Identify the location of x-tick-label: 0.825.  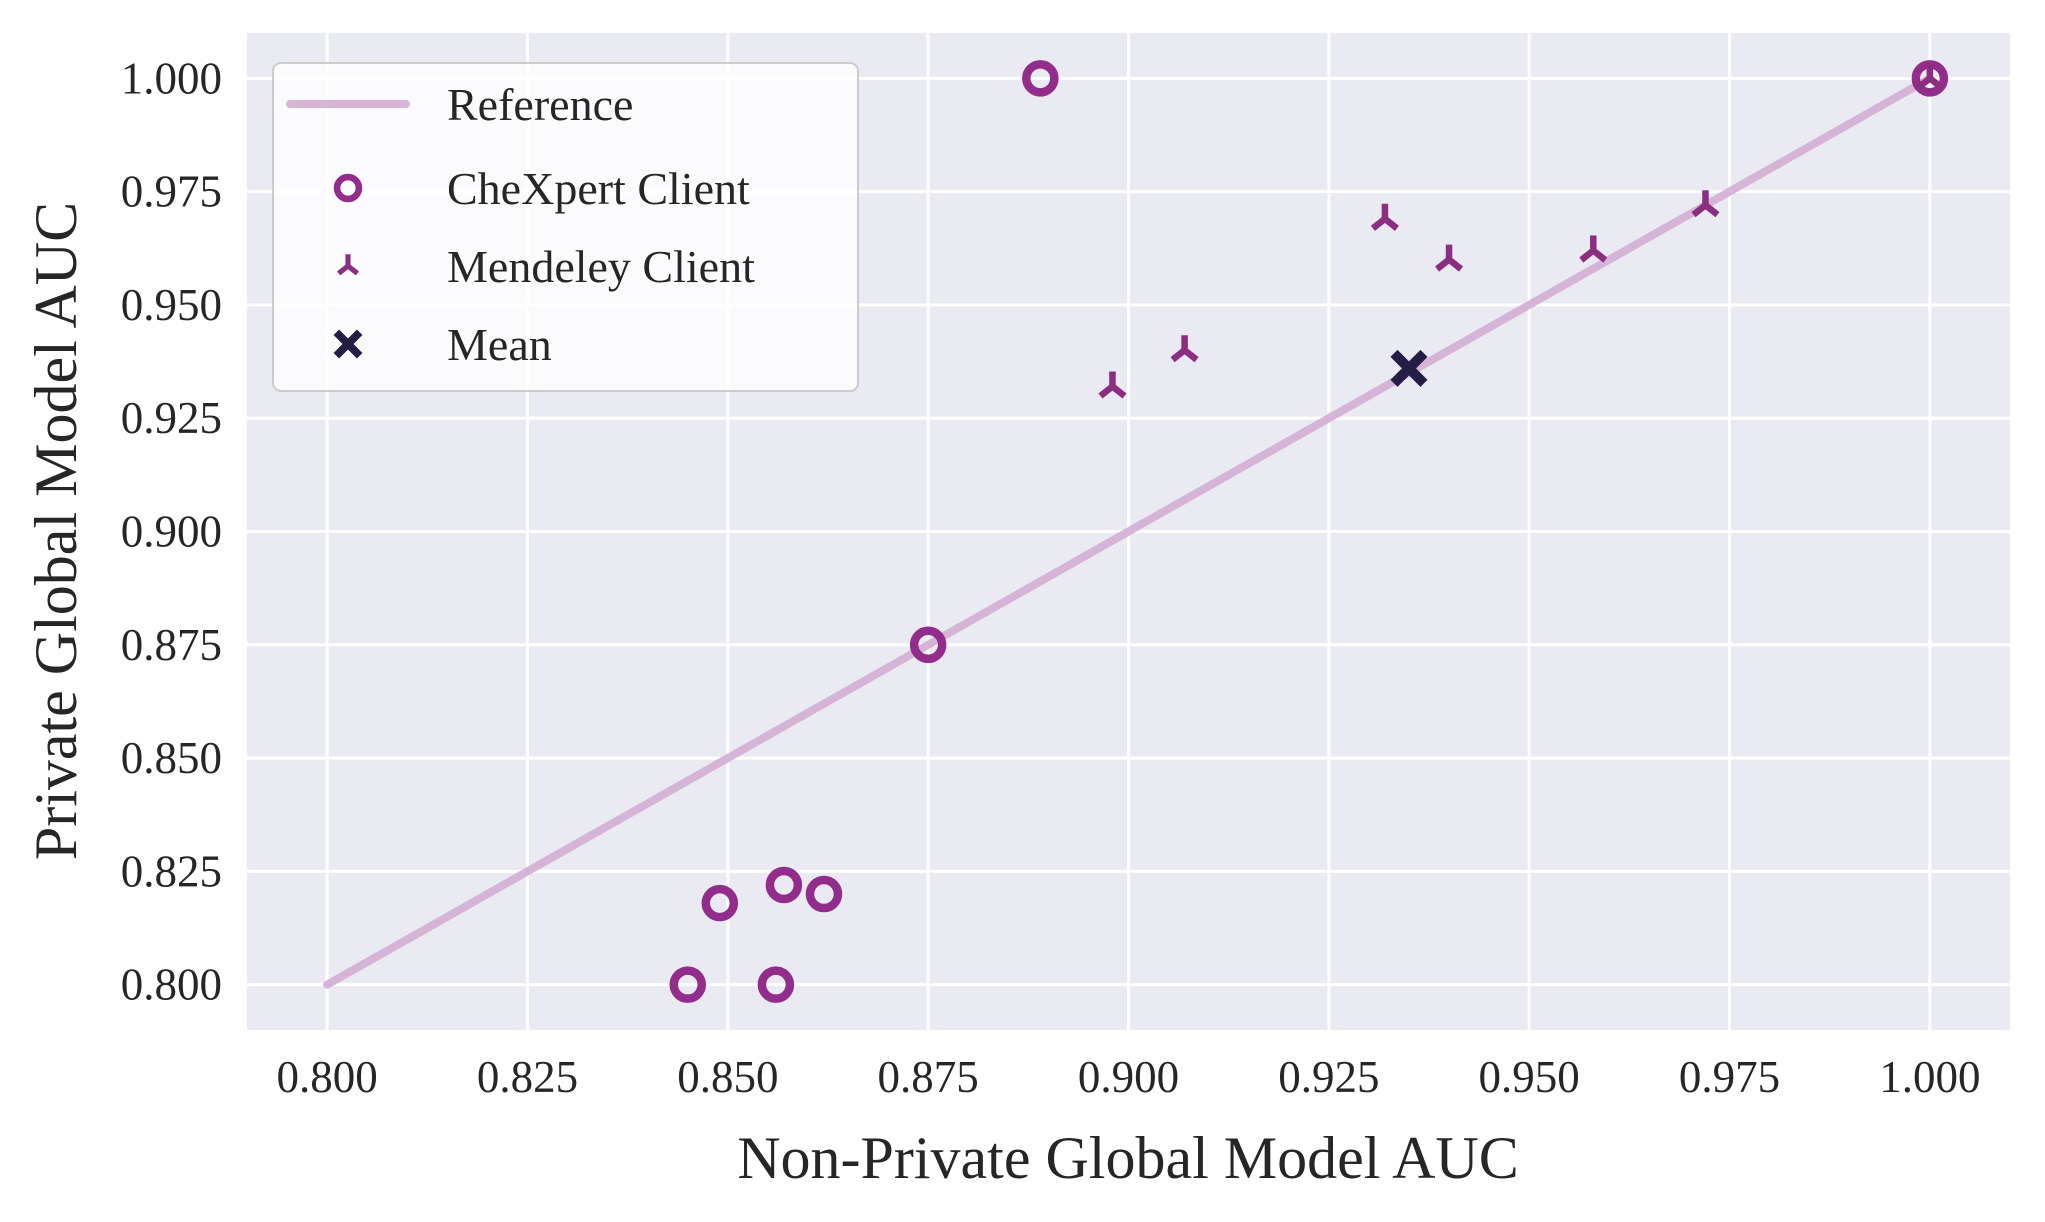
(527, 1077).